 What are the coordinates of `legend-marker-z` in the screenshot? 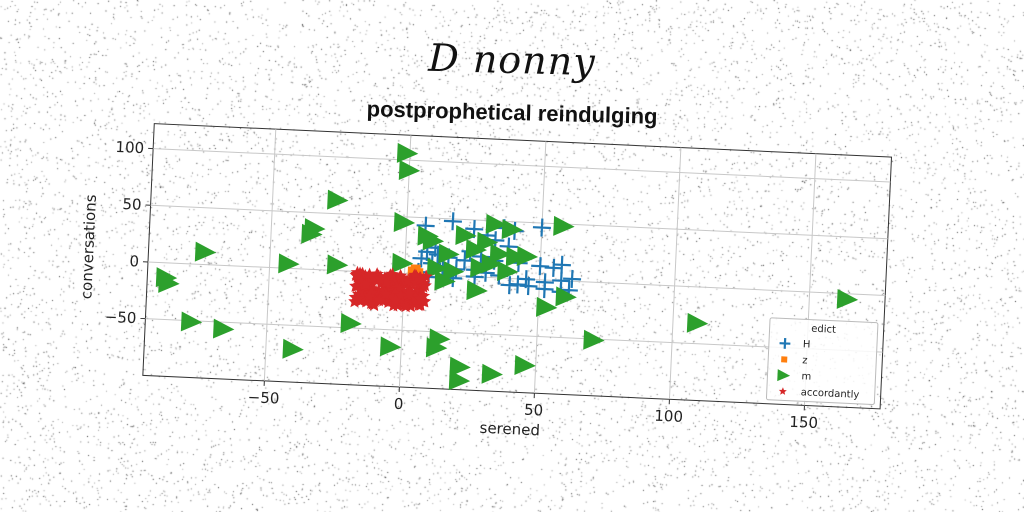 It's located at (784, 359).